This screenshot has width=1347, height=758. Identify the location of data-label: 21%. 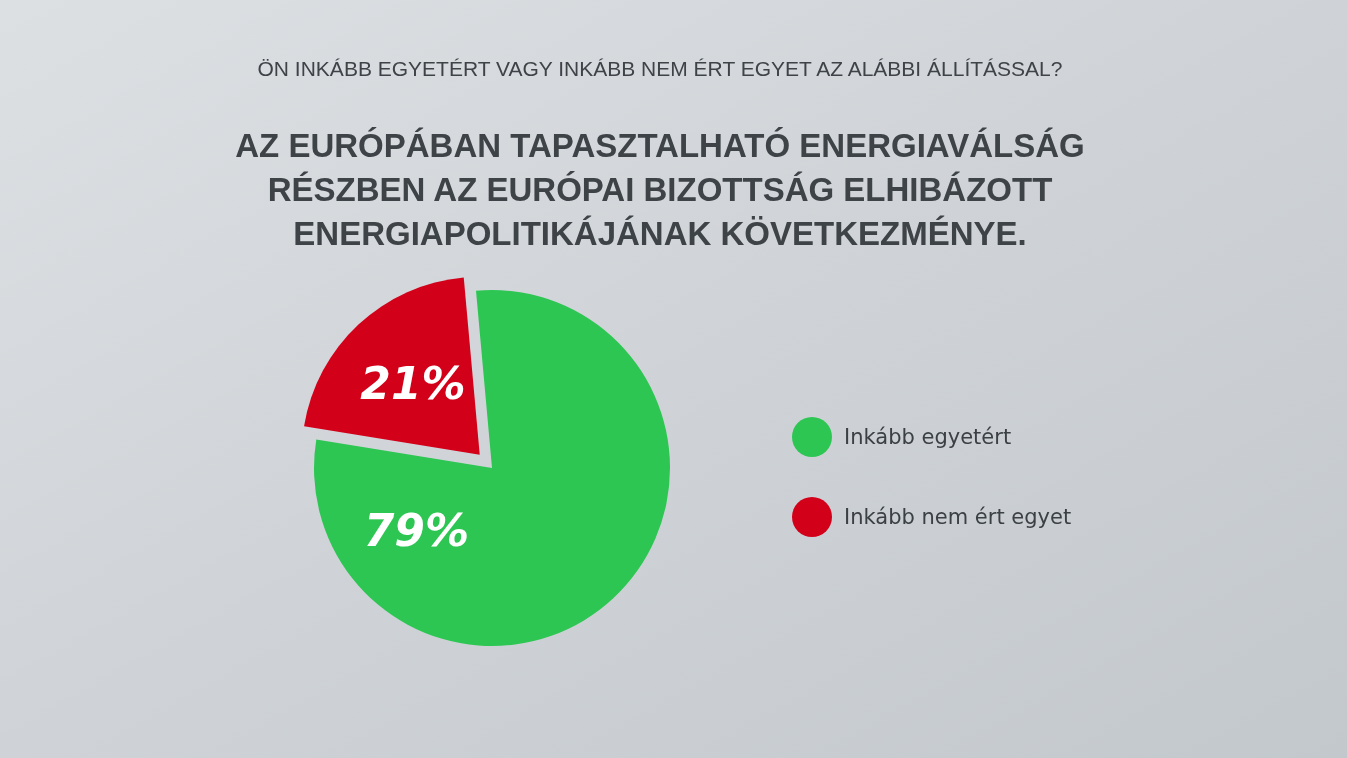
(413, 383).